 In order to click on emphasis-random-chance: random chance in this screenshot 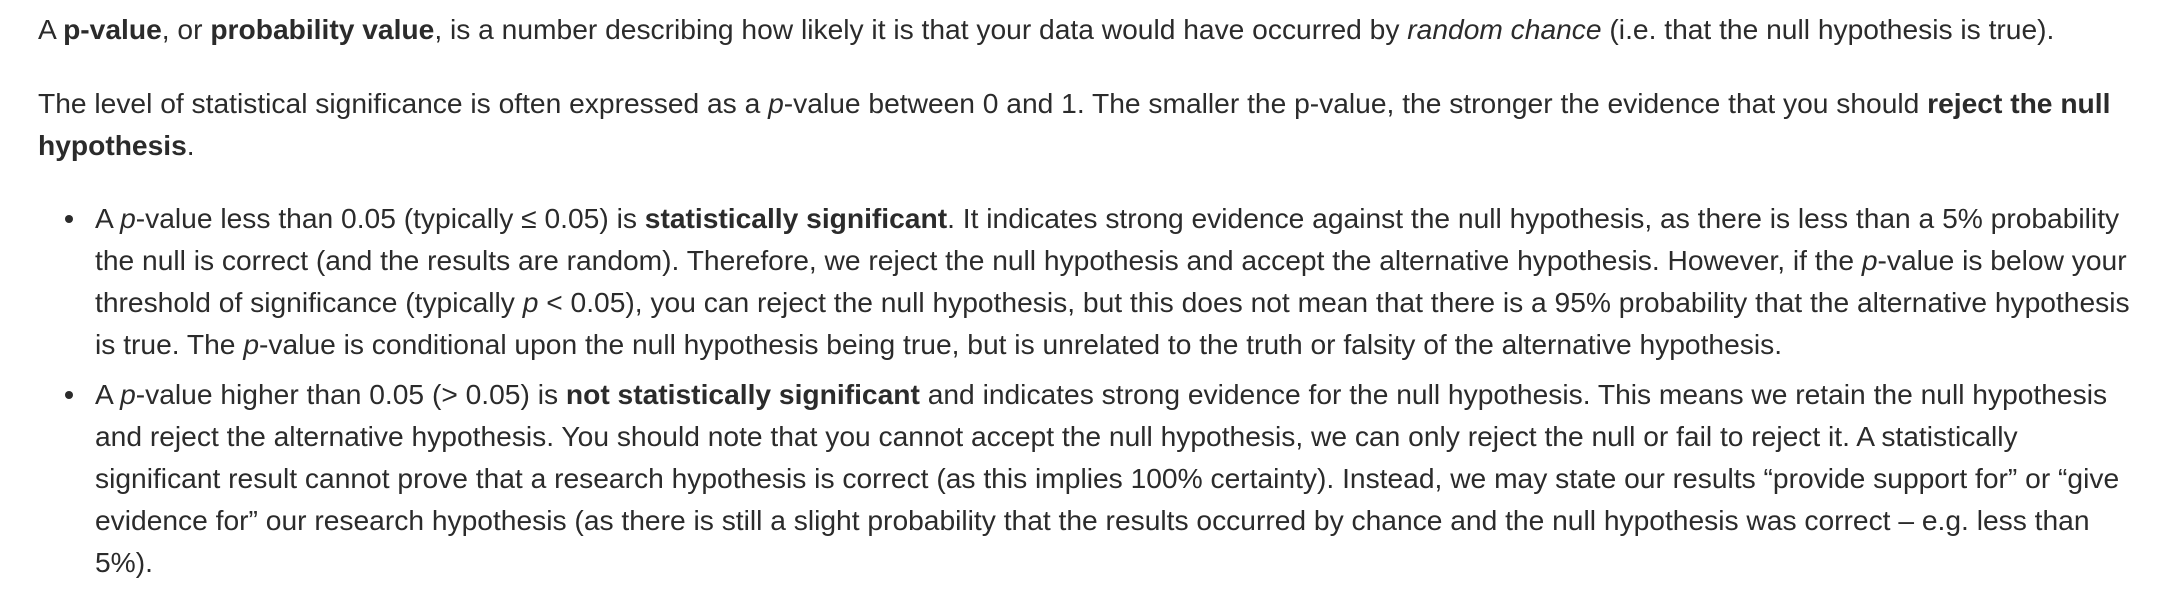, I will do `click(1504, 29)`.